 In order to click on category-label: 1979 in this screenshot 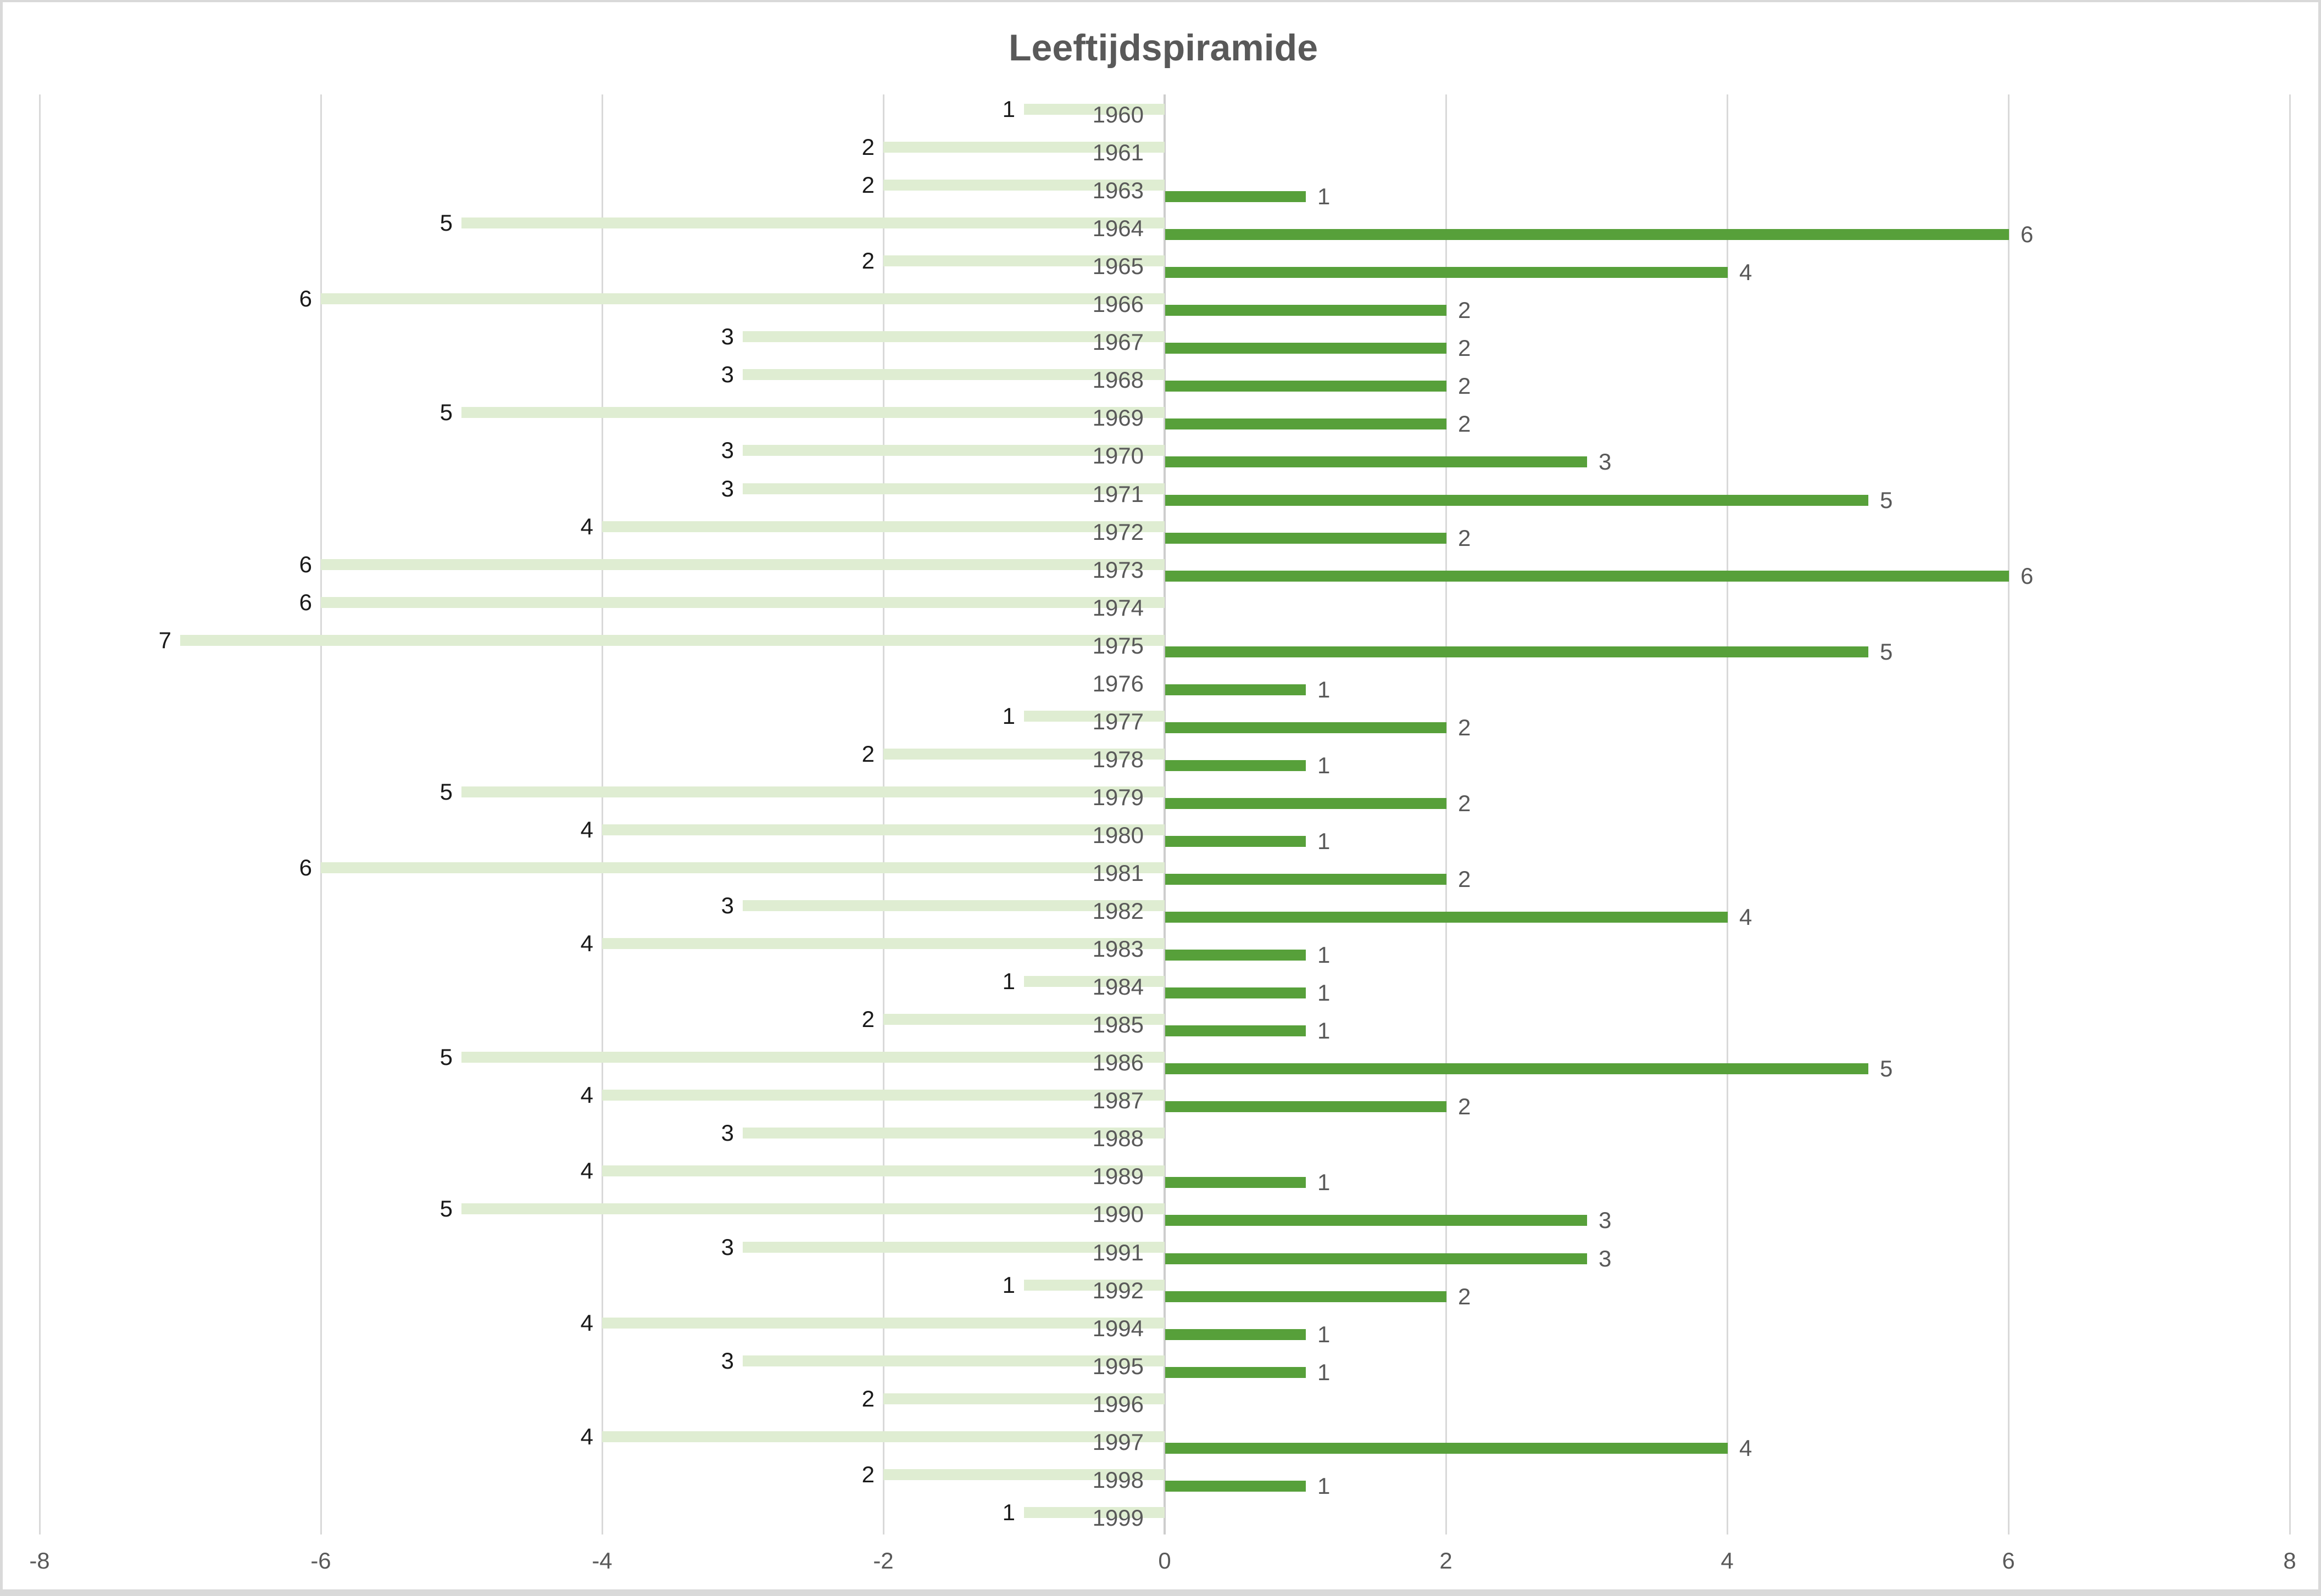, I will do `click(1118, 797)`.